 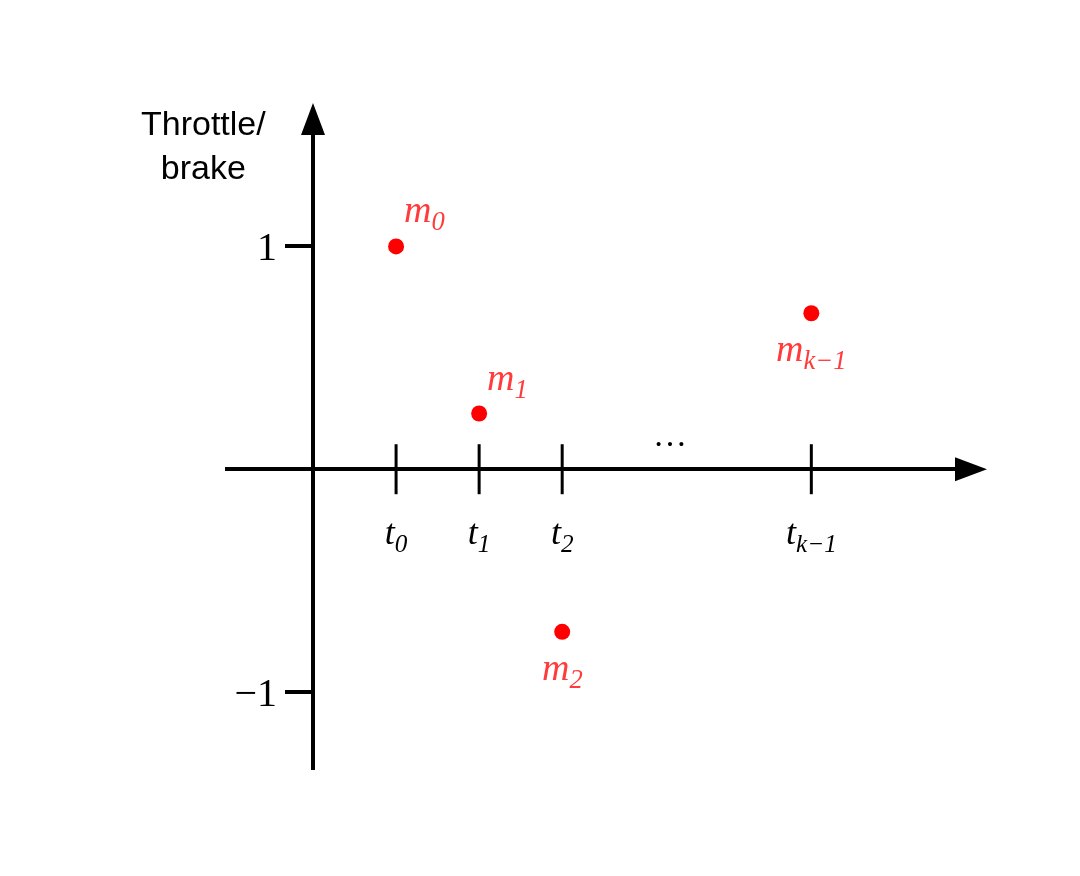 What do you see at coordinates (396, 534) in the screenshot?
I see `x-tick-label: t$_{0}$` at bounding box center [396, 534].